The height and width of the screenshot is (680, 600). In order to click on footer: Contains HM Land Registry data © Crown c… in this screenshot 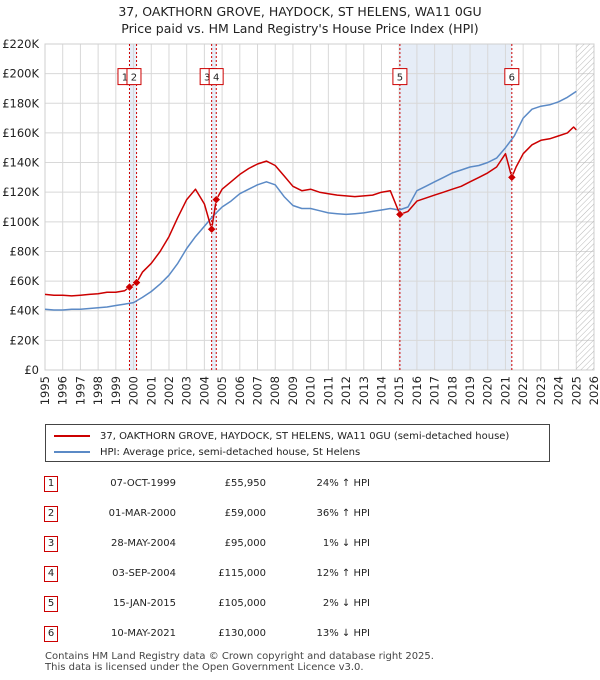, I will do `click(239, 662)`.